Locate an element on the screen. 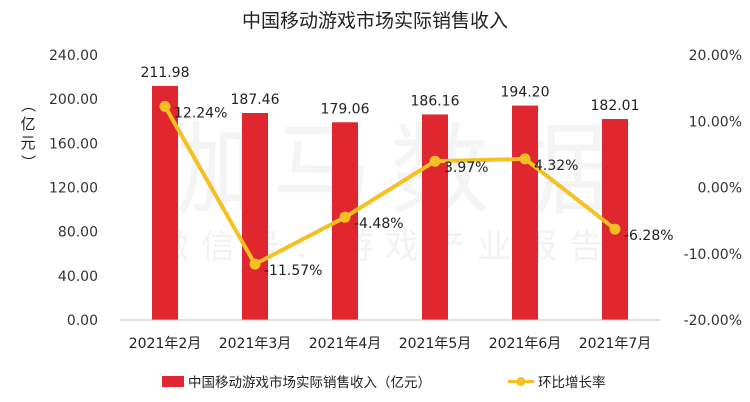 The image size is (750, 402). watermark-sub: 微信号：游戏产业报告 is located at coordinates (385, 247).